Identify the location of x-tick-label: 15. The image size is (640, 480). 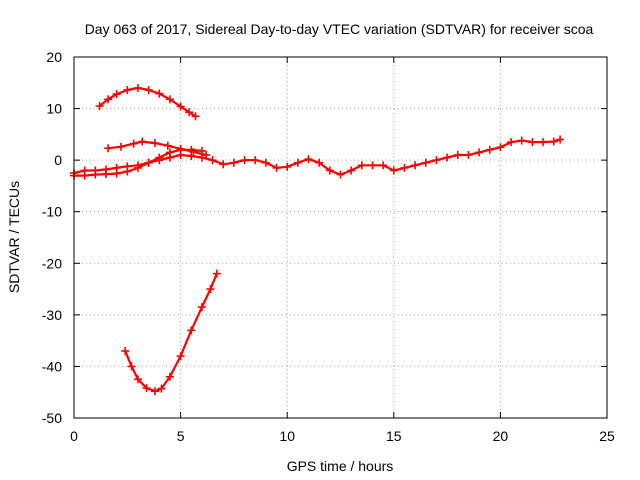
(394, 436).